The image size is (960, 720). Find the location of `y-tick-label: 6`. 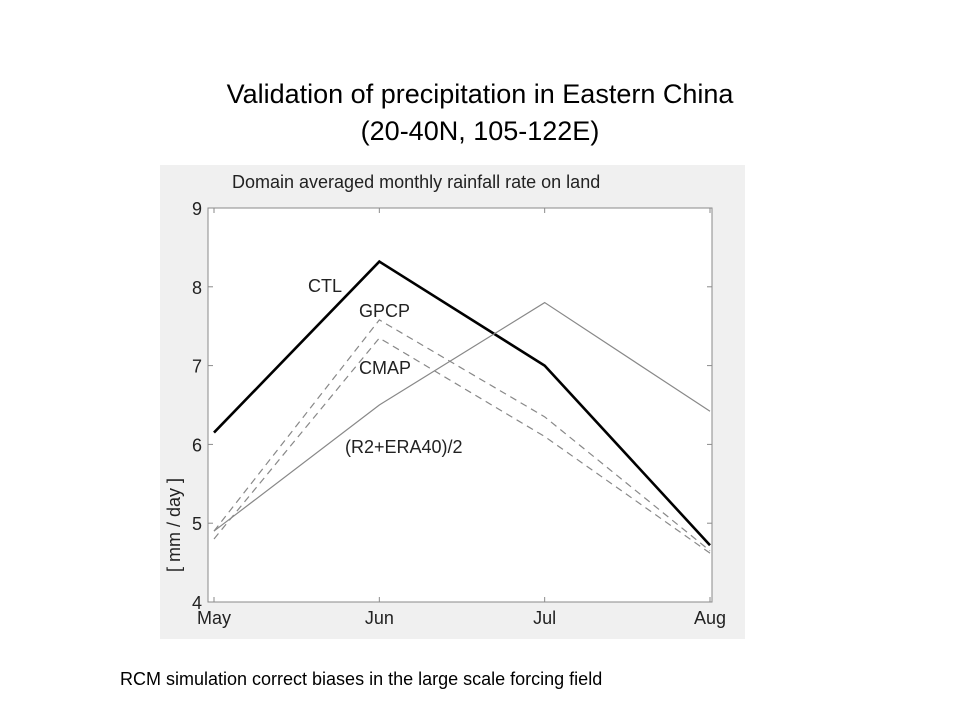

y-tick-label: 6 is located at coordinates (197, 445).